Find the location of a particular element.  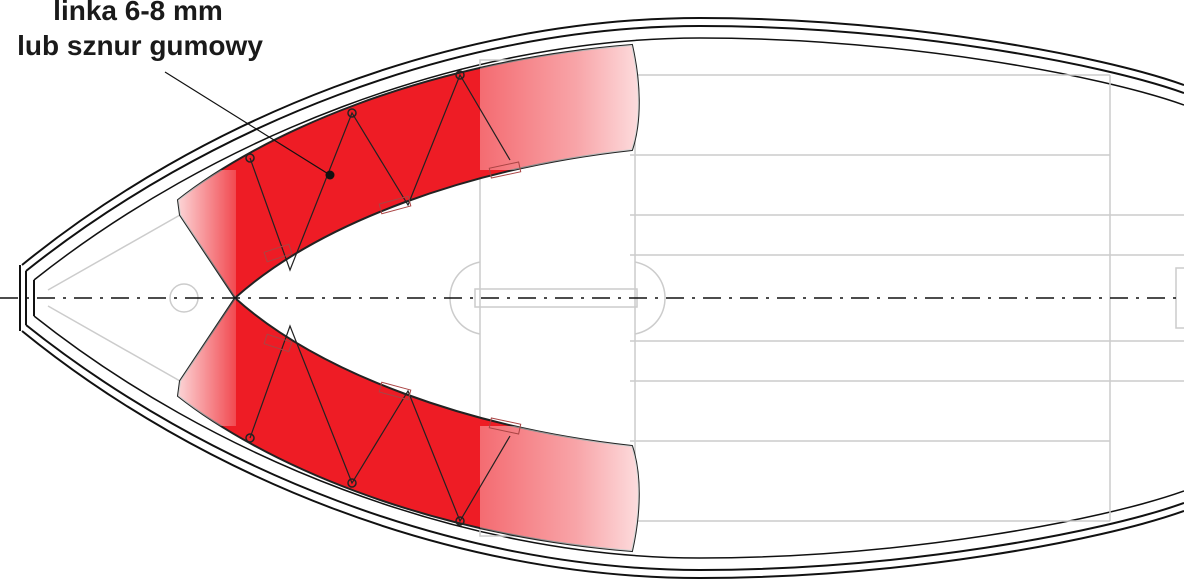

label-line: lub sznur gumowy is located at coordinates (140, 45).